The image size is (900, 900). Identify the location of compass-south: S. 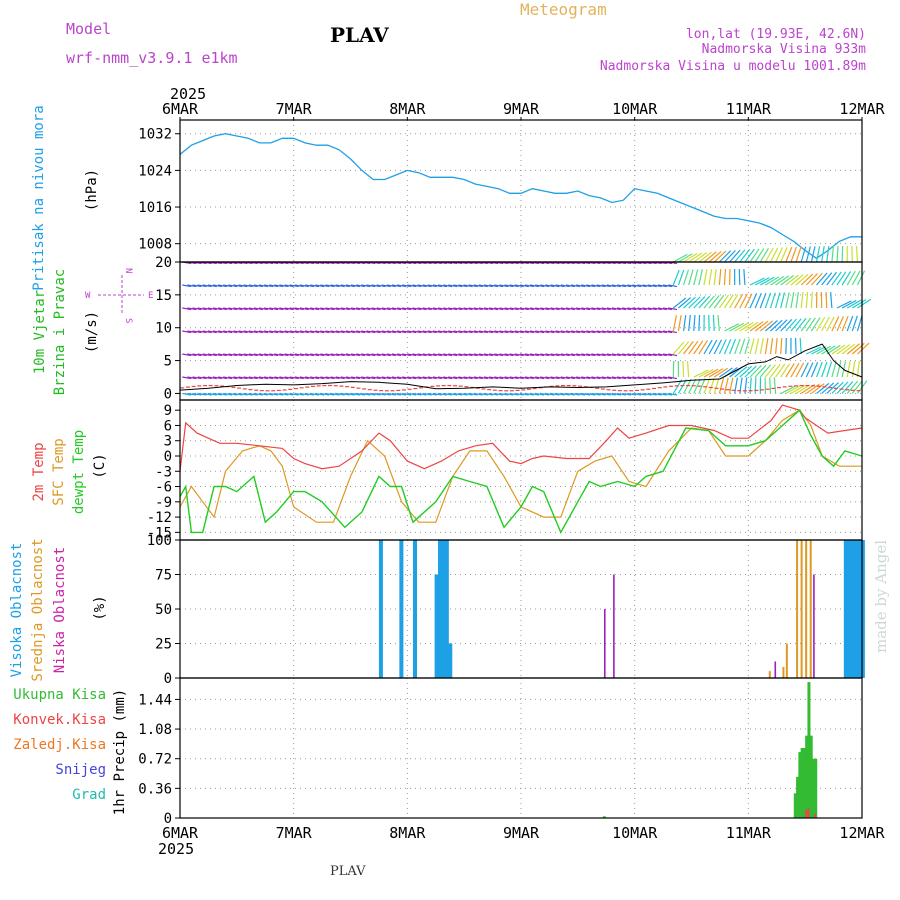
(128, 320).